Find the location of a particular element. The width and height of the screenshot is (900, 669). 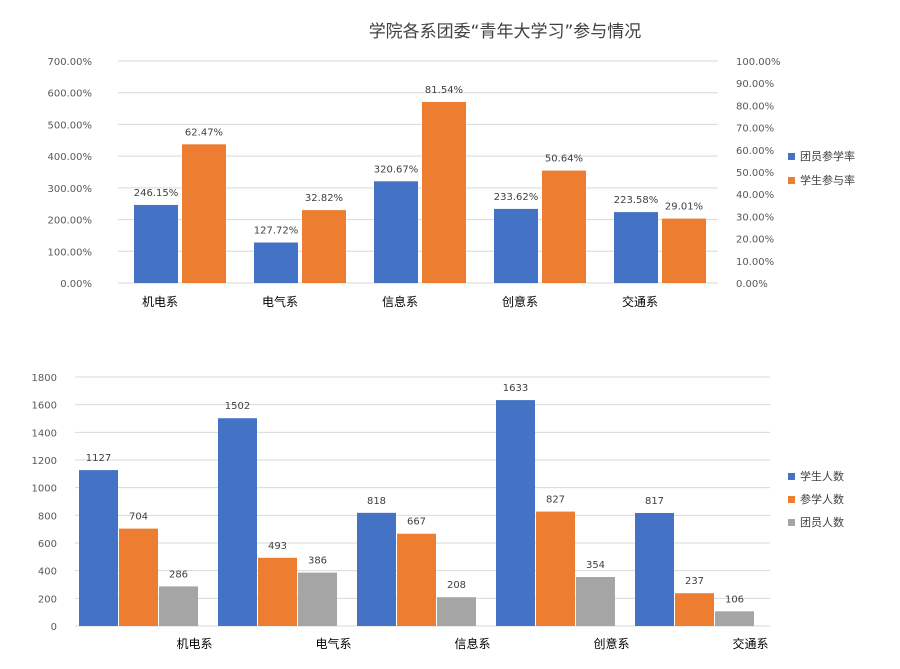

data-label: 704 is located at coordinates (138, 517).